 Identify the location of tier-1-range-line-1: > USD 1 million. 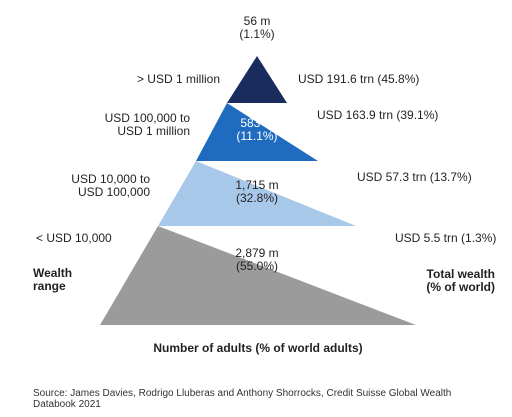
(178, 79).